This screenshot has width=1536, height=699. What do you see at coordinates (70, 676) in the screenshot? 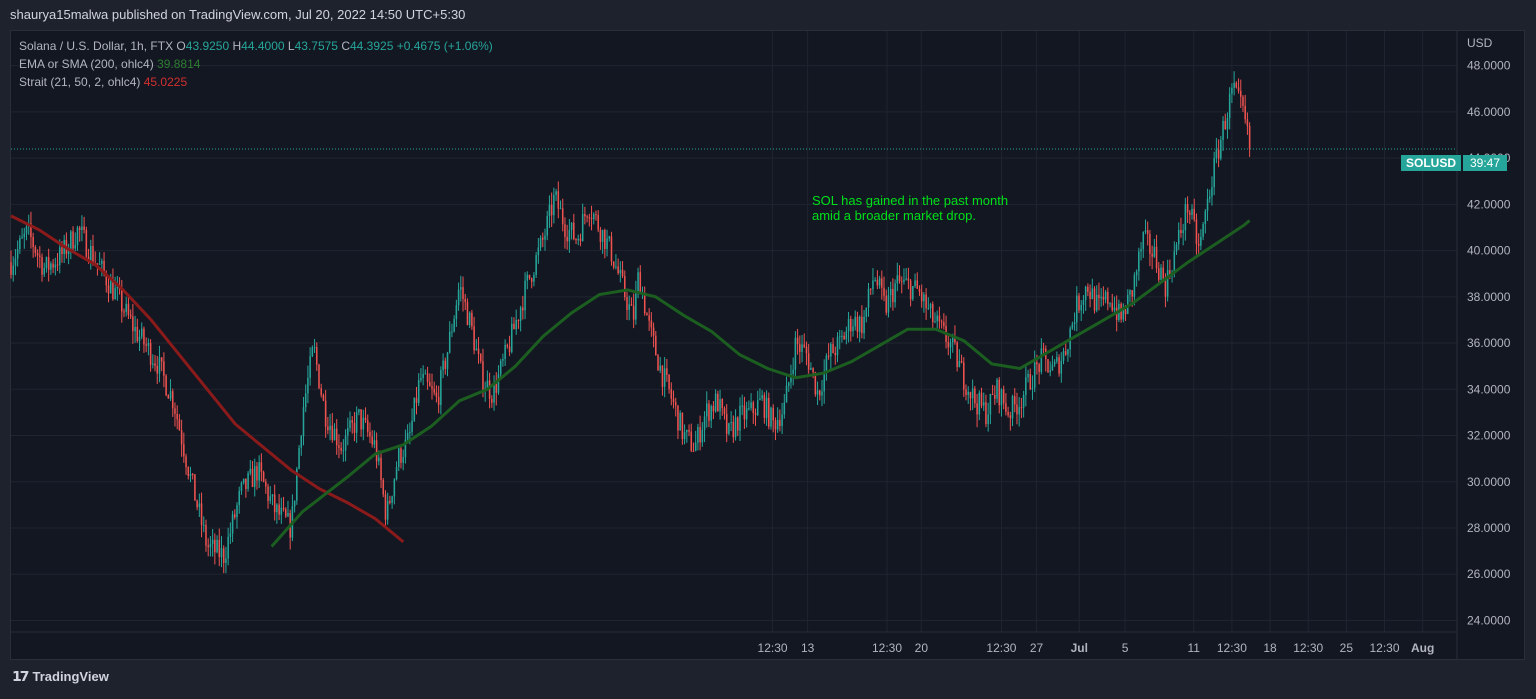
I see `footer-brand: TradingView` at bounding box center [70, 676].